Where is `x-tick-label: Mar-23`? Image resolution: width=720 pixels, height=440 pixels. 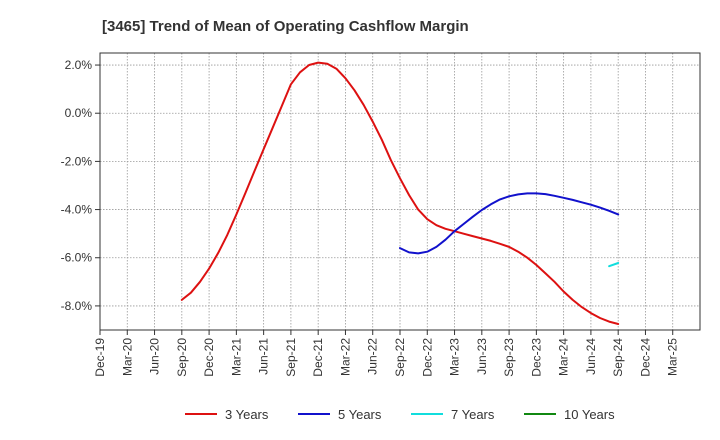 x-tick-label: Mar-23 is located at coordinates (455, 357).